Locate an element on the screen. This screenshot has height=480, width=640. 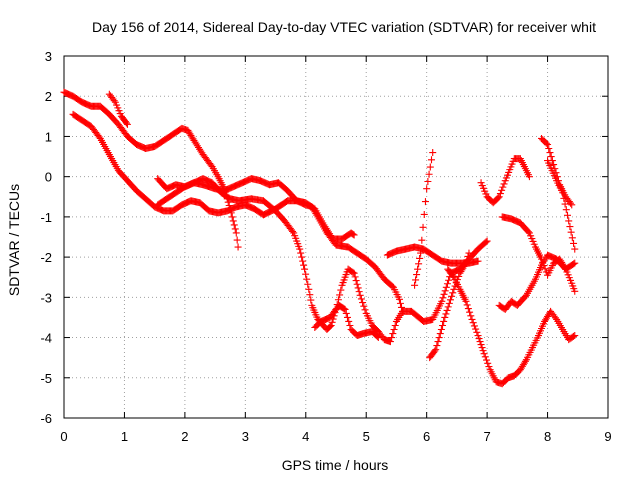
y-tick-label: 1 is located at coordinates (48, 136).